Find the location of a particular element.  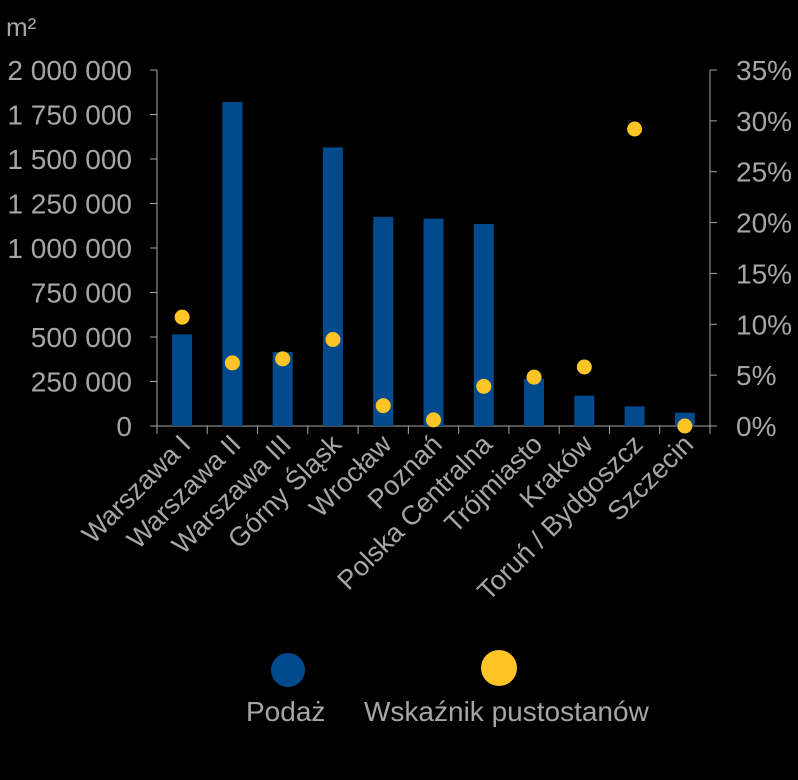

y-left-tick-label: 750 000 is located at coordinates (81, 293).